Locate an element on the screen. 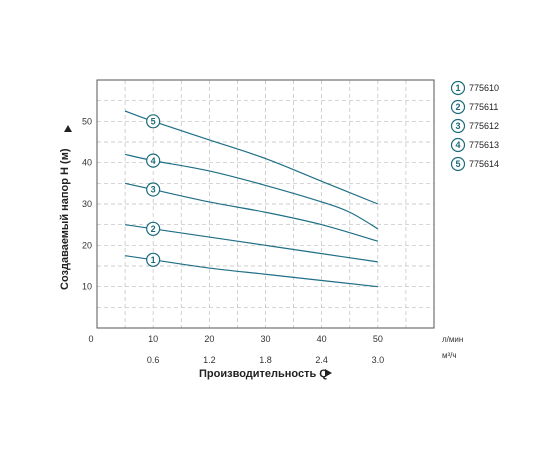 Image resolution: width=560 pixels, height=460 pixels. legend: 1 775610 2 775611 3 775612 4 775613 5 775614 is located at coordinates (474, 126).